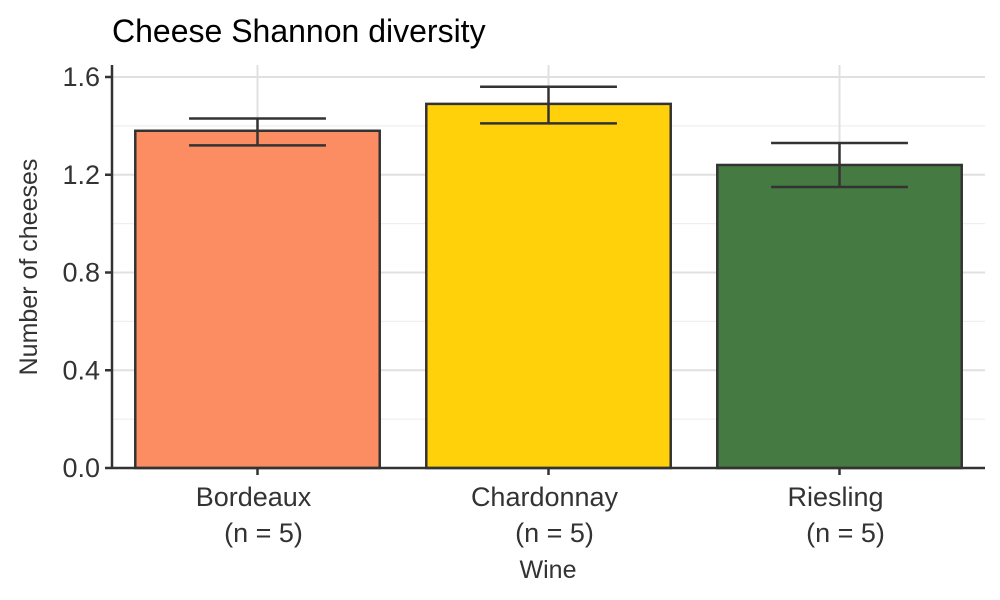 This screenshot has width=1000, height=600. Describe the element at coordinates (257, 132) in the screenshot. I see `error-bar-bordeaux` at that location.